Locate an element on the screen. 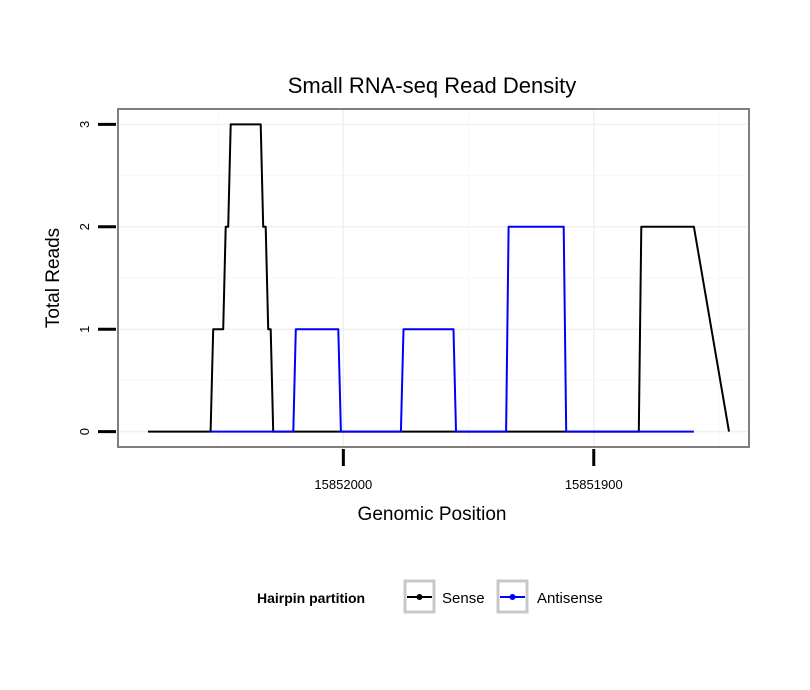 The width and height of the screenshot is (810, 690). y-axis: 0 1 2 3 is located at coordinates (96, 278).